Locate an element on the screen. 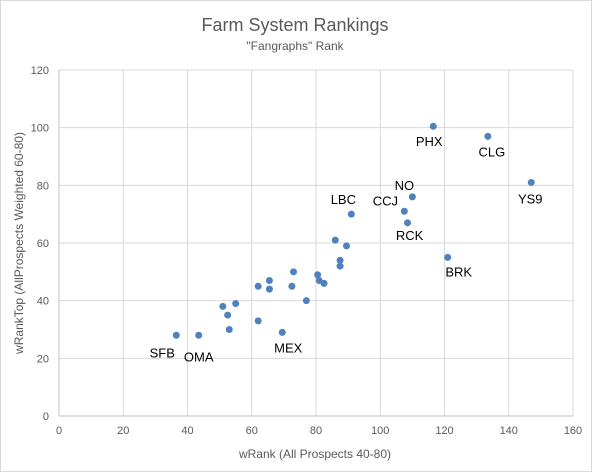 The width and height of the screenshot is (592, 472). x-tick-label: 60 is located at coordinates (252, 431).